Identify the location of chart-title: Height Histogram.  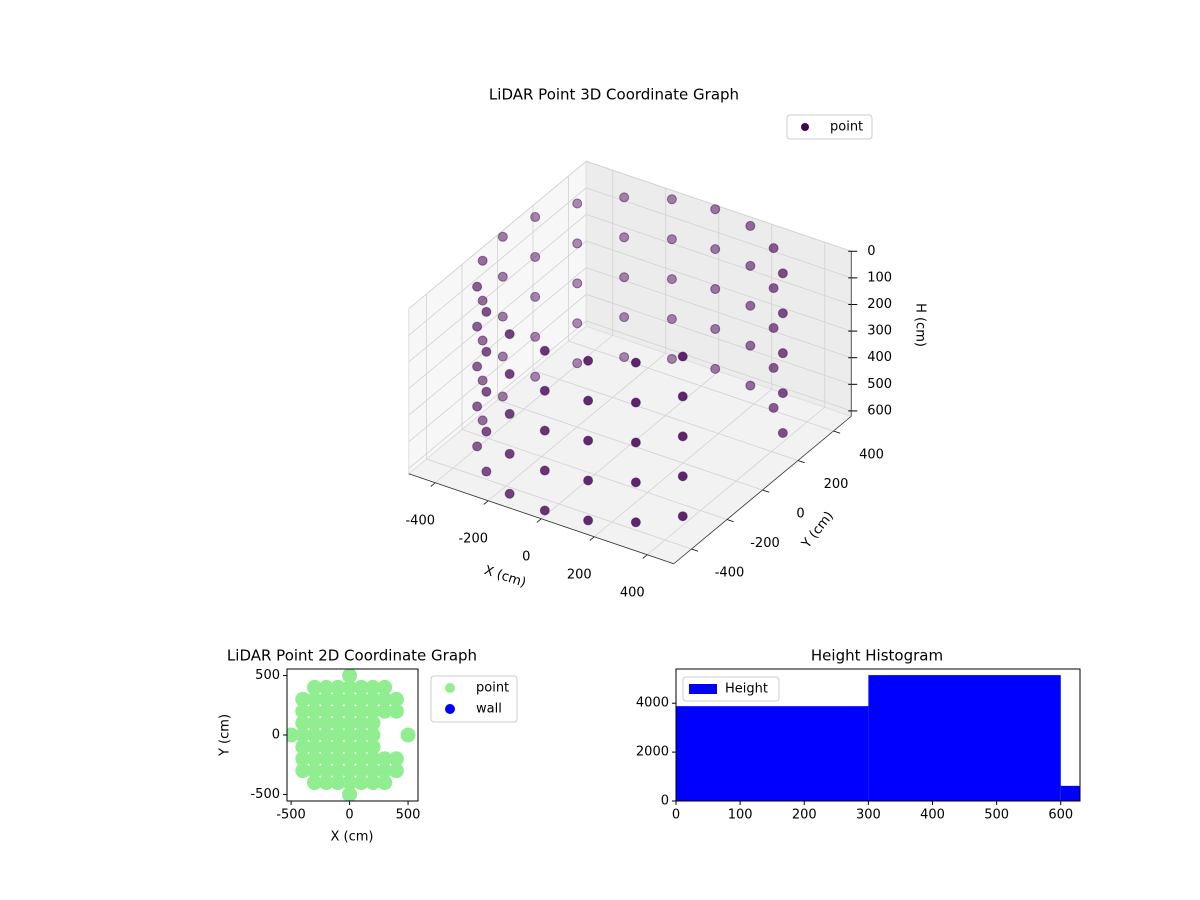
(877, 656).